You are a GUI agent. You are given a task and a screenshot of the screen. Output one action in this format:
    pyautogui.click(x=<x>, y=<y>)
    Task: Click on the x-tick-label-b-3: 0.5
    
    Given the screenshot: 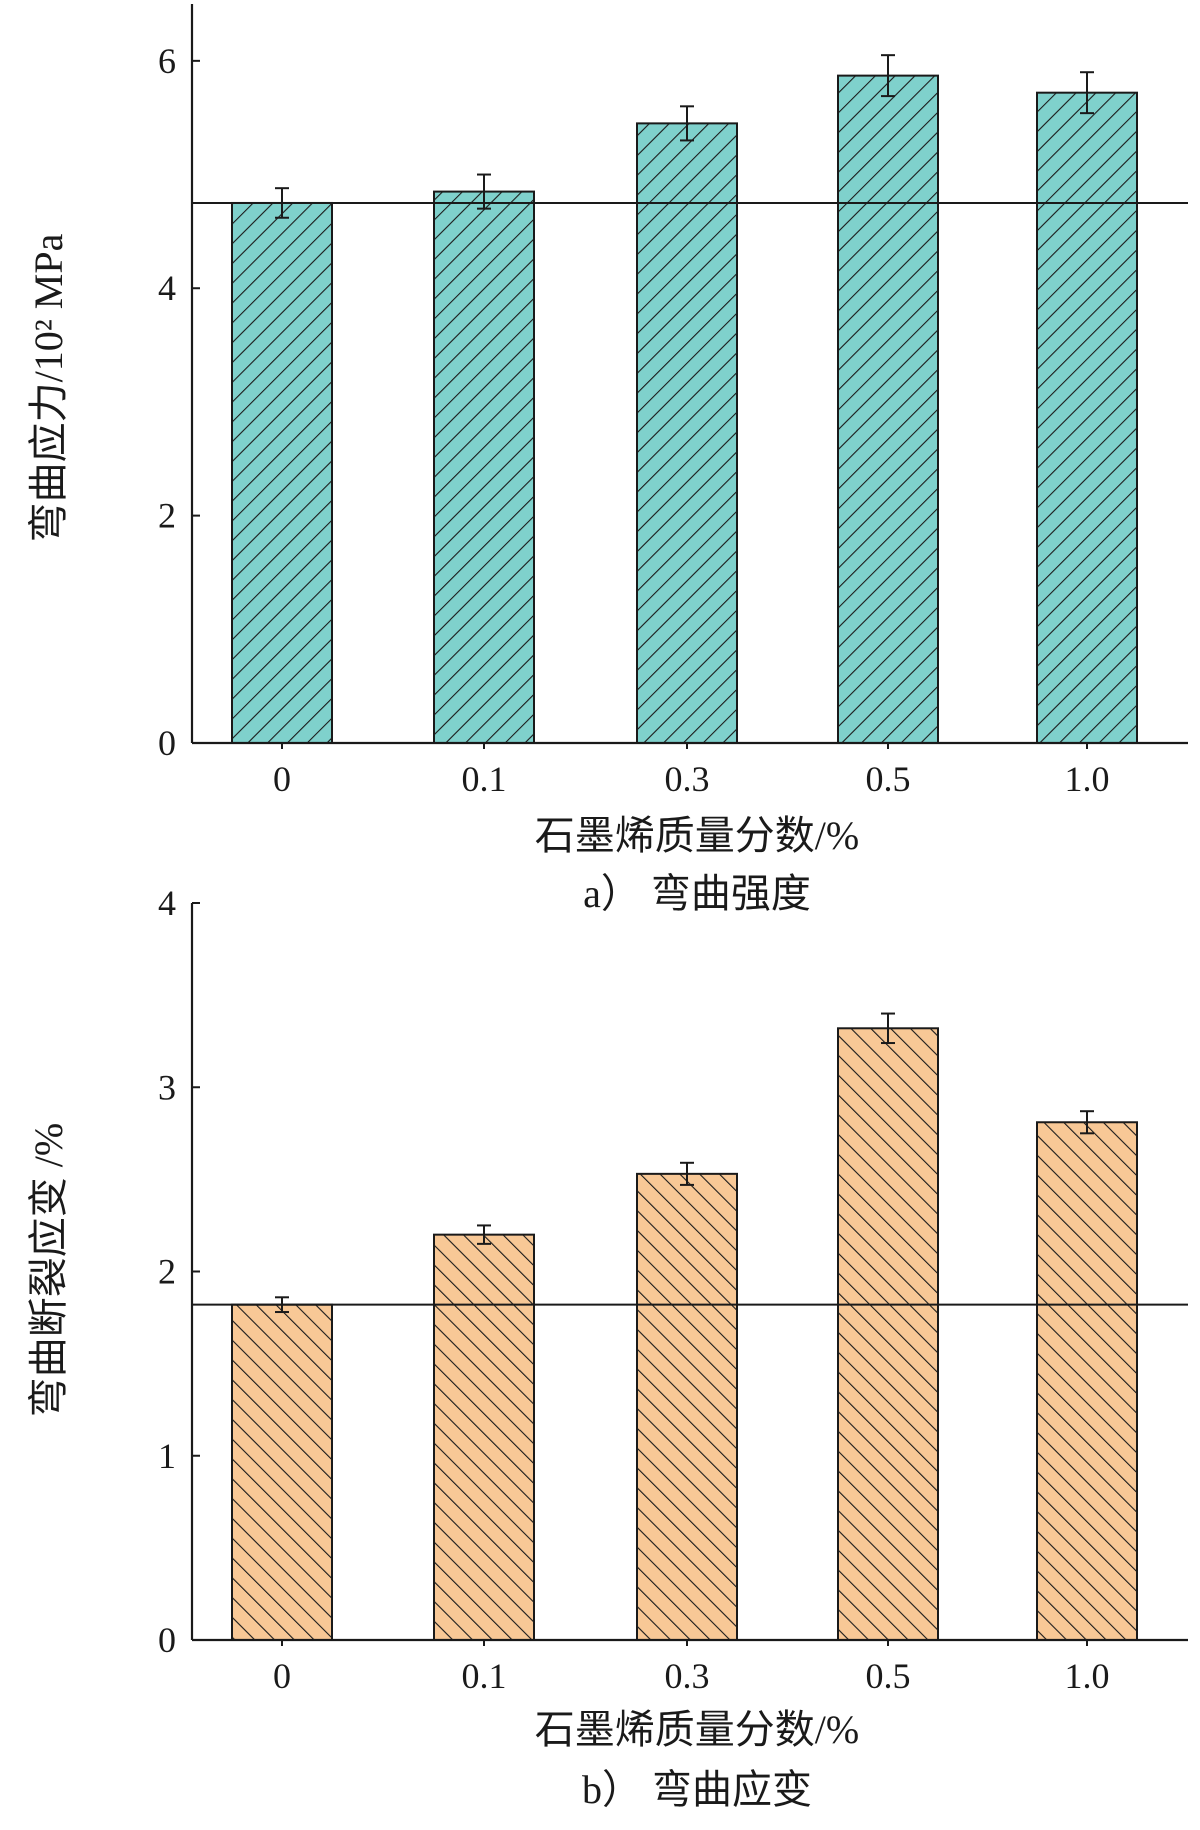 What is the action you would take?
    pyautogui.click(x=888, y=1676)
    